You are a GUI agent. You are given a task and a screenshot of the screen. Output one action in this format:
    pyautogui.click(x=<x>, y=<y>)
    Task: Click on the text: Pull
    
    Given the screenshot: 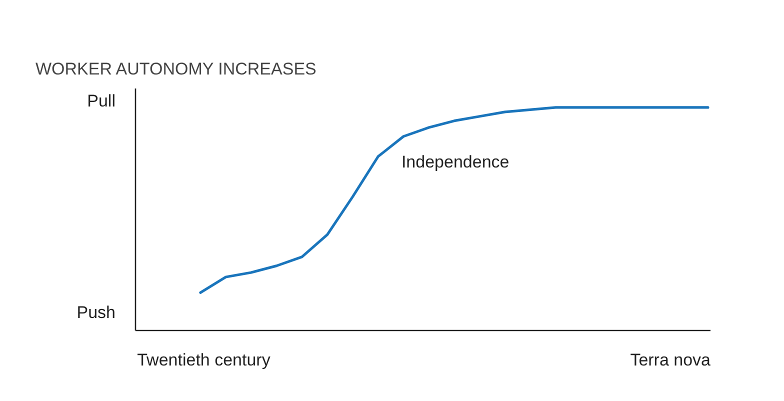 What is the action you would take?
    pyautogui.click(x=101, y=100)
    